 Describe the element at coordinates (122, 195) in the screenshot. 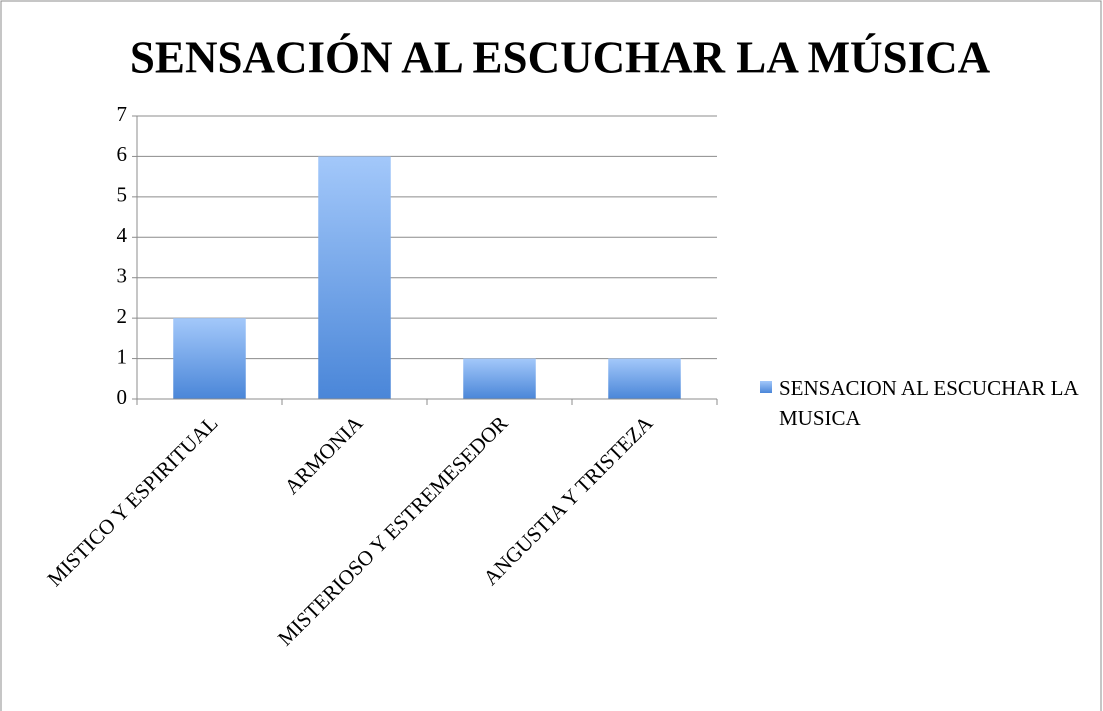

I see `y-tick-label: 5` at that location.